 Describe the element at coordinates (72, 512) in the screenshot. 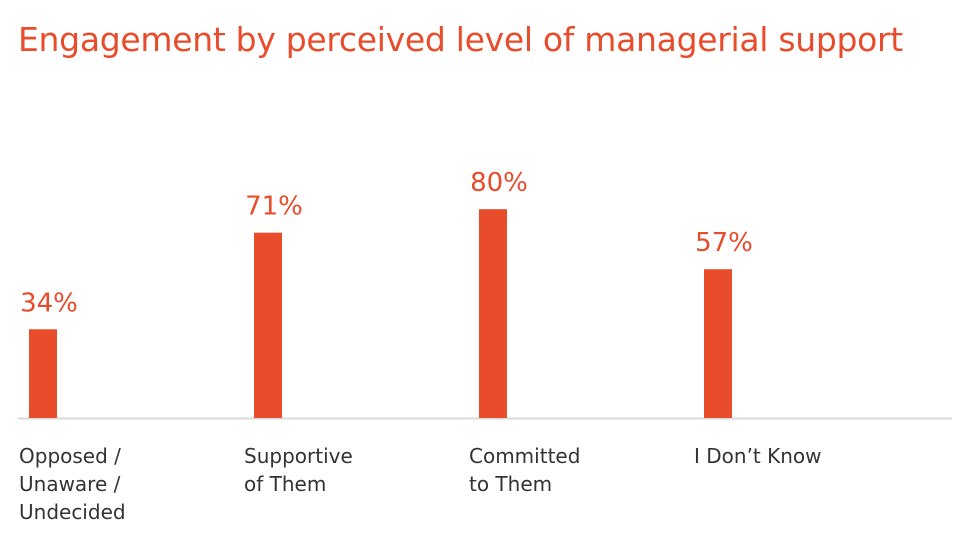

I see `category-label-1: Undecided` at that location.